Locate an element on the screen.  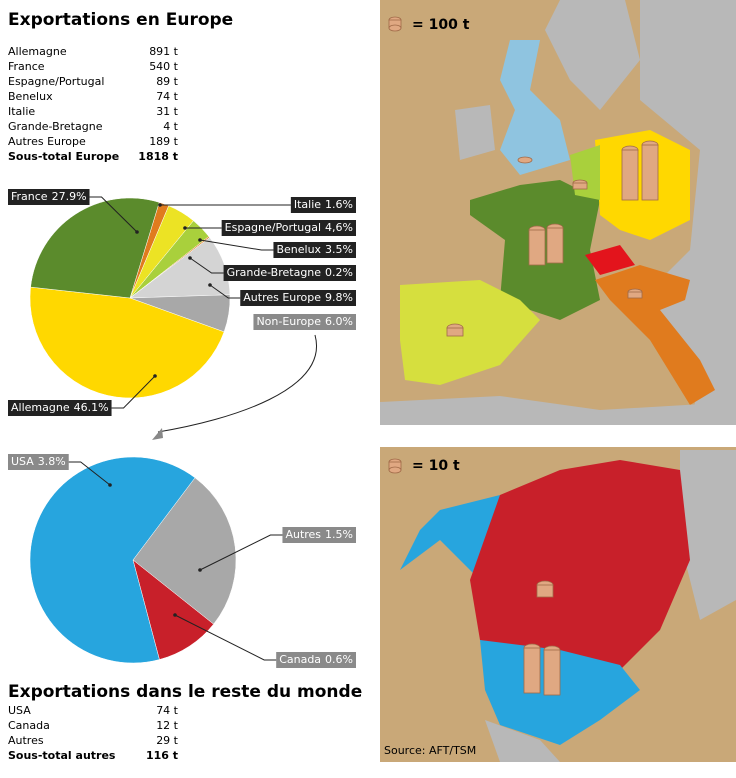
total-value: 116 t is located at coordinates (162, 755).